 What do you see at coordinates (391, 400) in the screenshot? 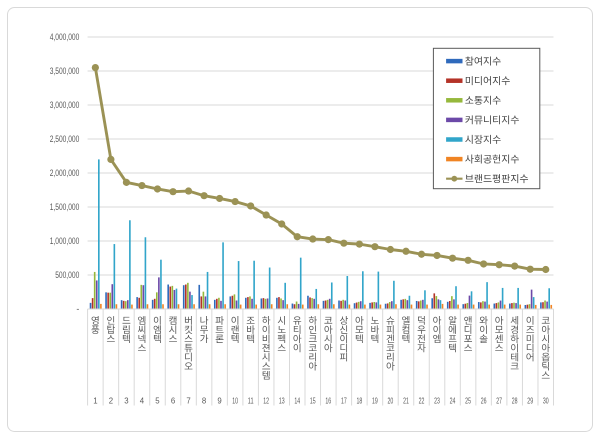
I see `svg-text: 20` at bounding box center [391, 400].